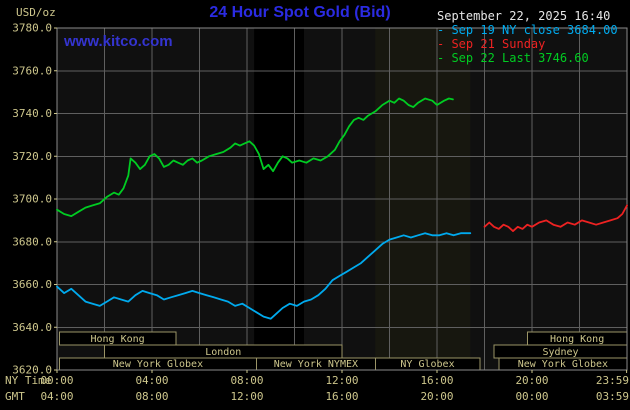 Image resolution: width=630 pixels, height=410 pixels. Describe the element at coordinates (436, 396) in the screenshot. I see `x-tick-label-gmt: 20:00` at that location.